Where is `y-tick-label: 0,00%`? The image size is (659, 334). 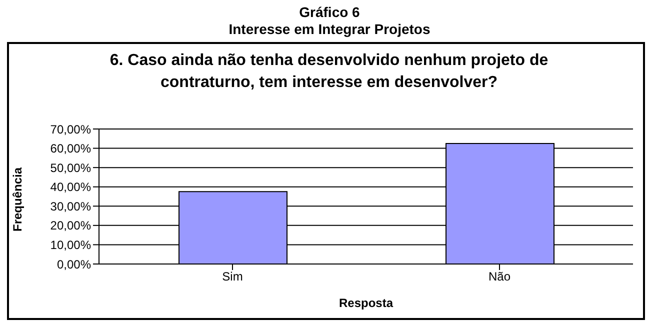
y-tick-label: 0,00% is located at coordinates (74, 264).